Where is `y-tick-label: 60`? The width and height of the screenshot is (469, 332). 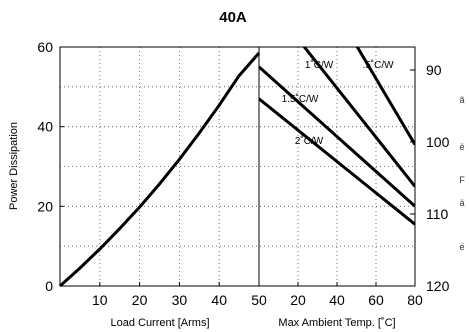 y-tick-label: 60 is located at coordinates (45, 47).